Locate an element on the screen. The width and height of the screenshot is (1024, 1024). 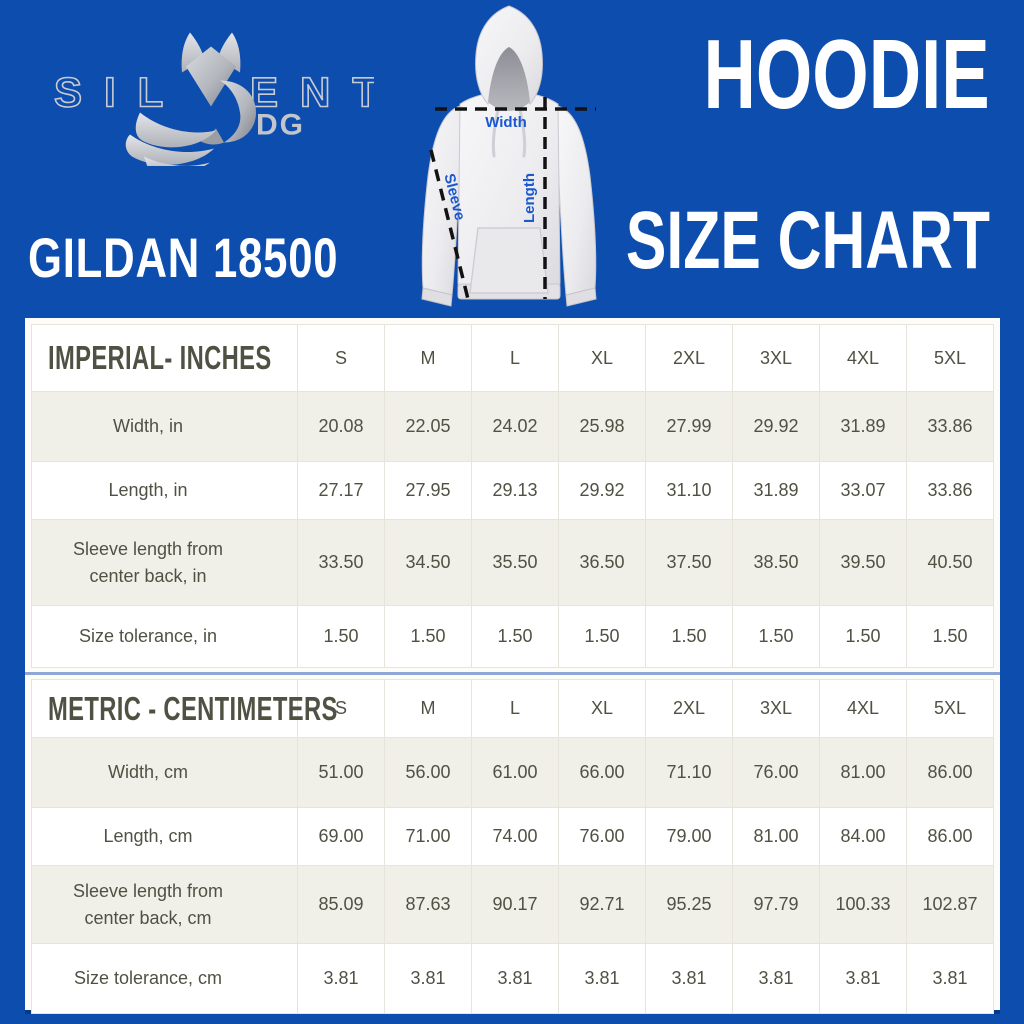
fox-logo-icon: SIL ENT DG is located at coordinates (216, 103).